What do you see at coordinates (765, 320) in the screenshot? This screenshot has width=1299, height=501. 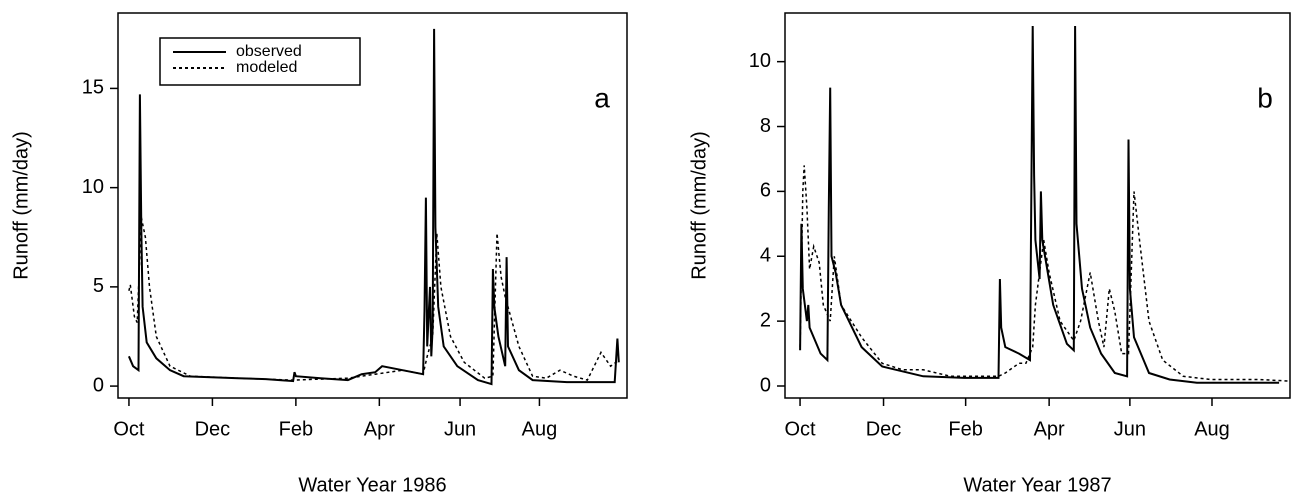 I see `y-tick-label: 2` at bounding box center [765, 320].